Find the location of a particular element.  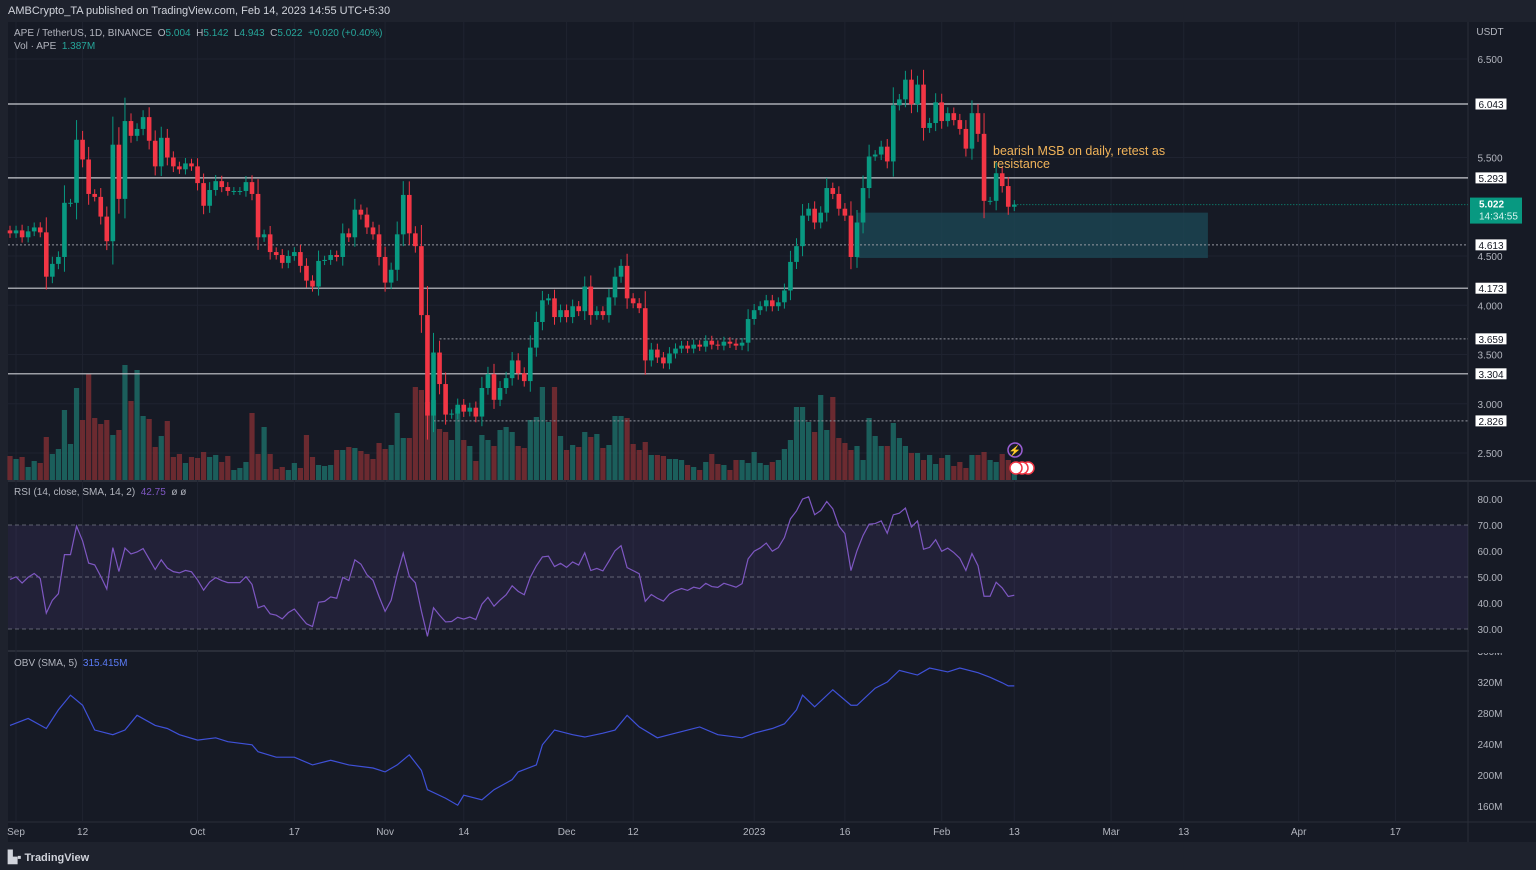

support-zone-rectangle is located at coordinates (1032, 235).